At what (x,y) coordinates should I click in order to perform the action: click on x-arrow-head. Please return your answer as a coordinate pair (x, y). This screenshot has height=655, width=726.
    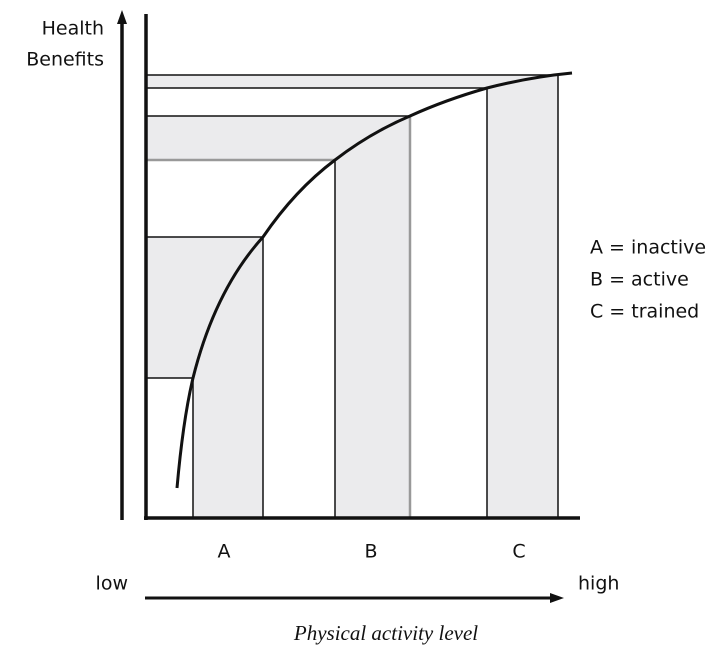
    Looking at the image, I should click on (557, 598).